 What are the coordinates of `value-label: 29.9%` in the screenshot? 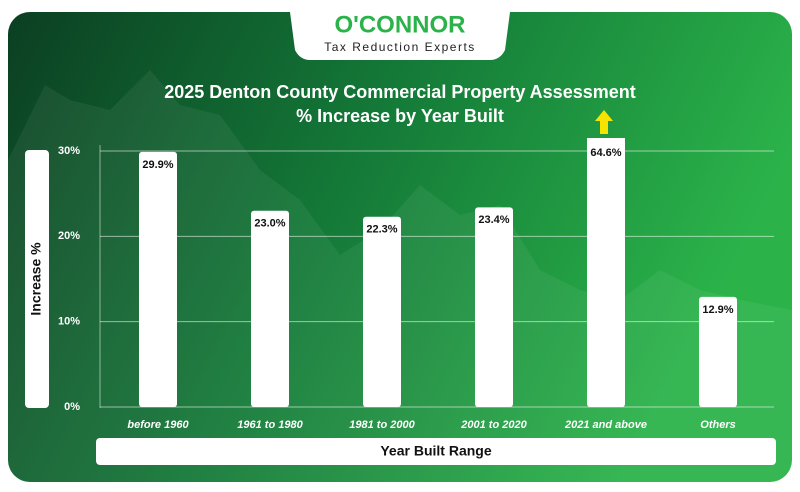 It's located at (157, 165).